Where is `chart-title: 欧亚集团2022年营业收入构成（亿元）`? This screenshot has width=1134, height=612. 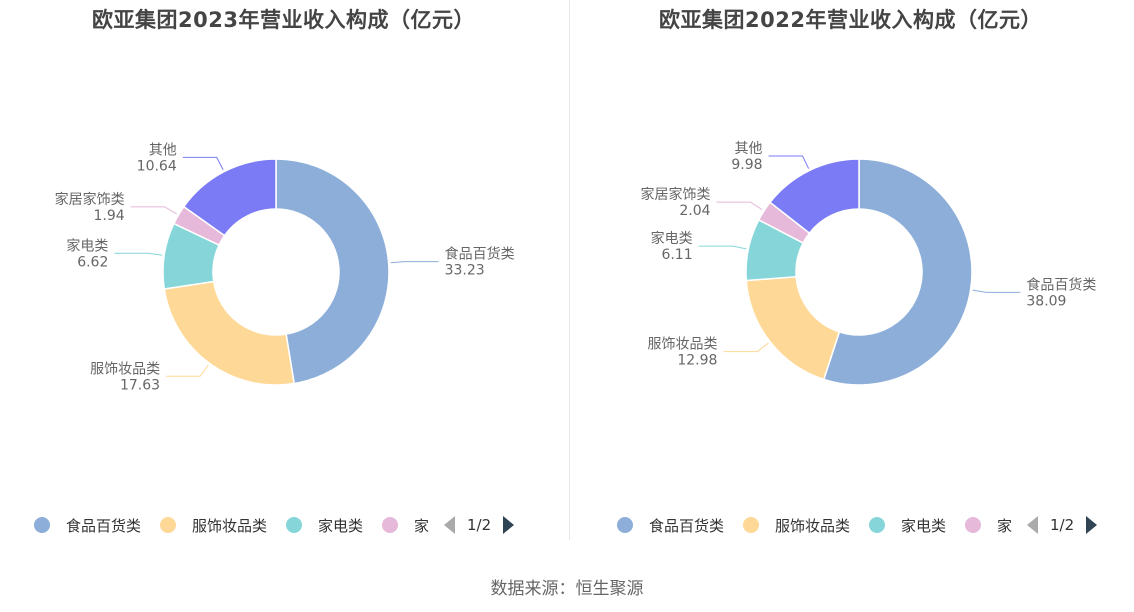
chart-title: 欧亚集团2022年营业收入构成（亿元） is located at coordinates (850, 20).